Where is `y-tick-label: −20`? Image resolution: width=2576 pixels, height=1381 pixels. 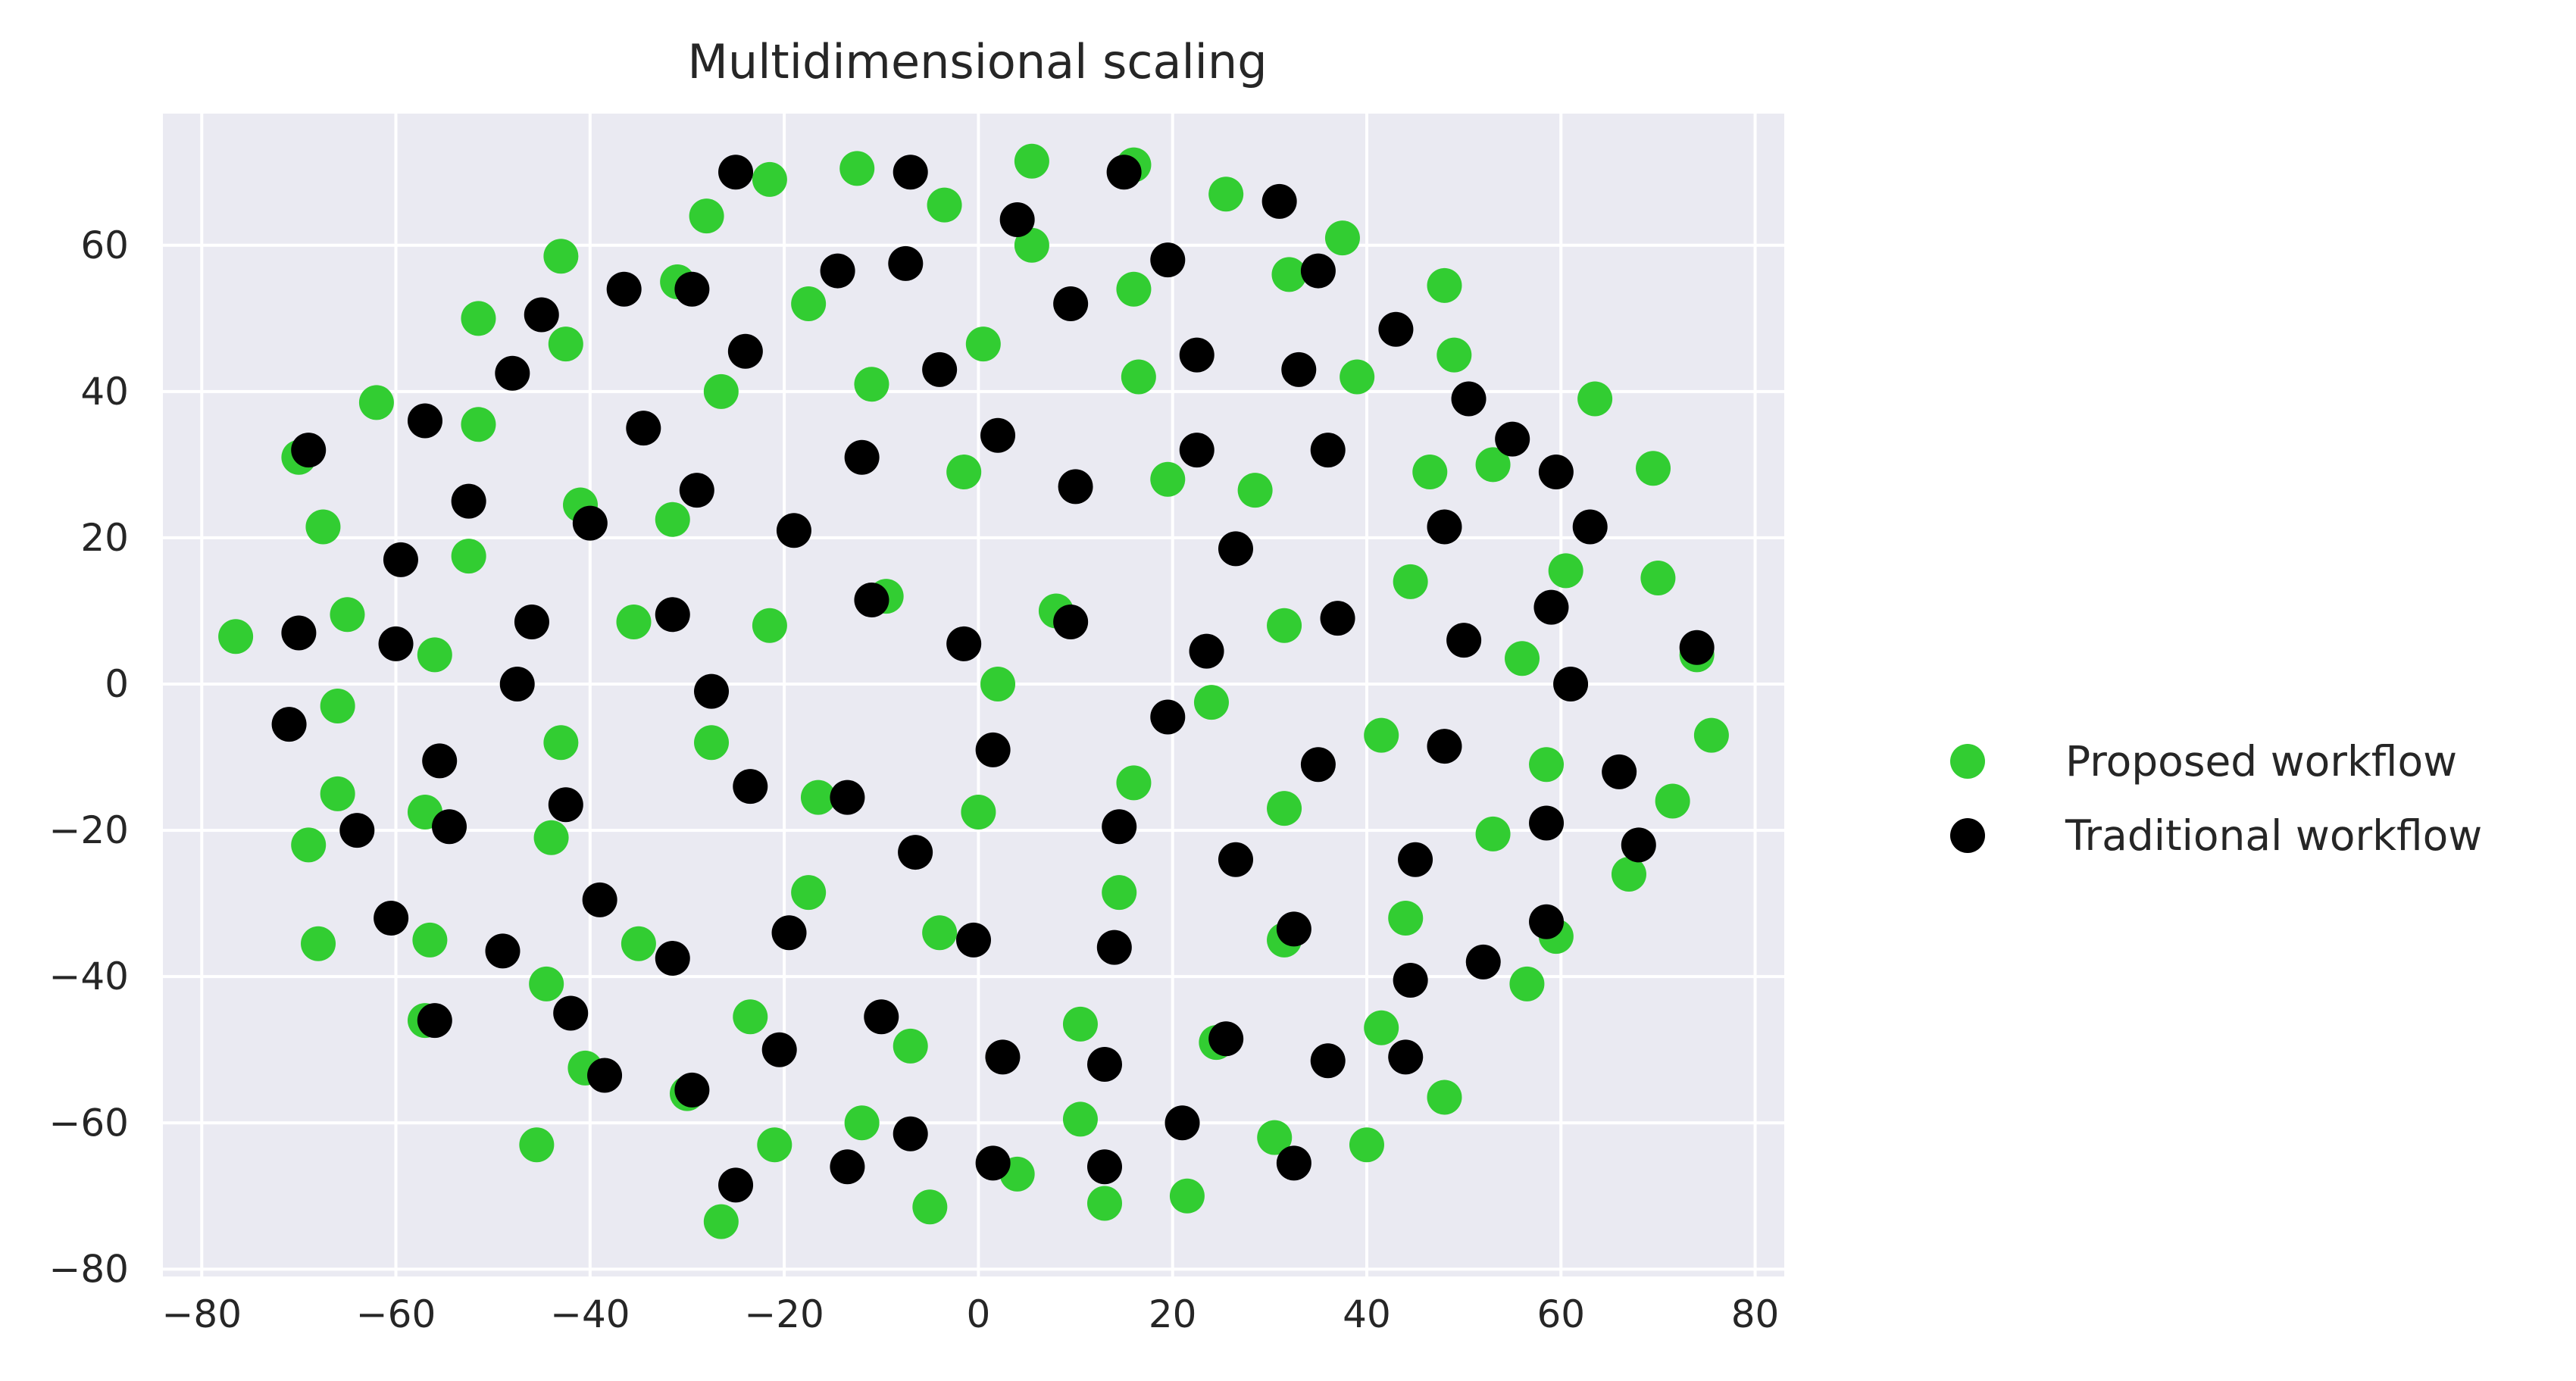 y-tick-label: −20 is located at coordinates (88, 830).